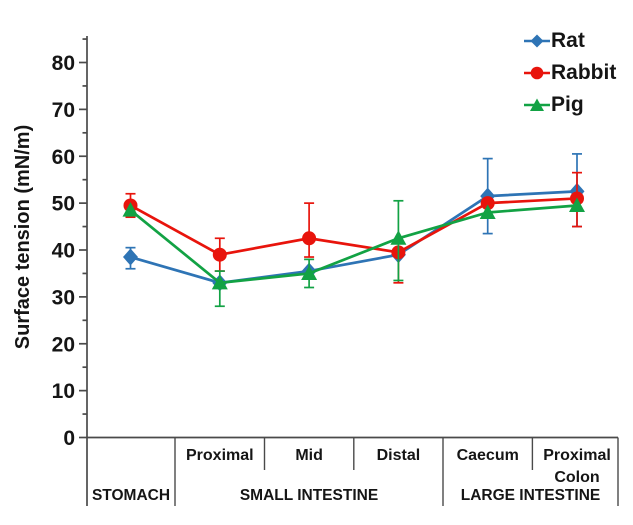 This screenshot has height=525, width=633. I want to click on diamond-marker, so click(130, 257).